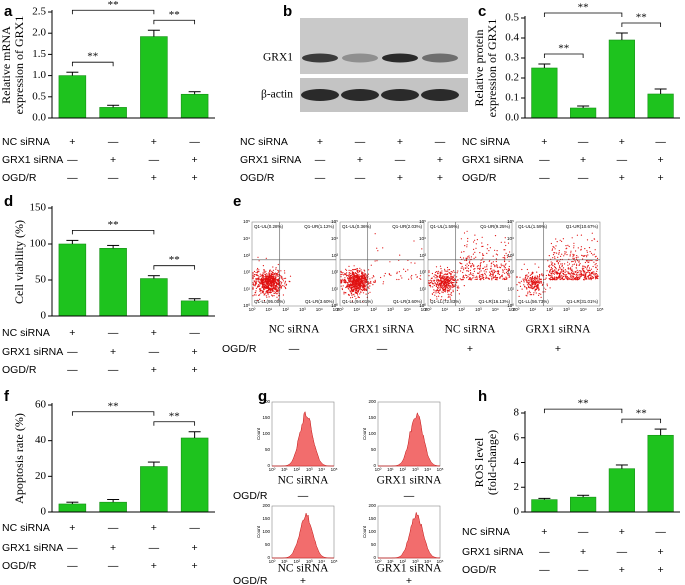 This screenshot has height=585, width=685. What do you see at coordinates (492, 160) in the screenshot?
I see `condition-label: GRX1 siRNA` at bounding box center [492, 160].